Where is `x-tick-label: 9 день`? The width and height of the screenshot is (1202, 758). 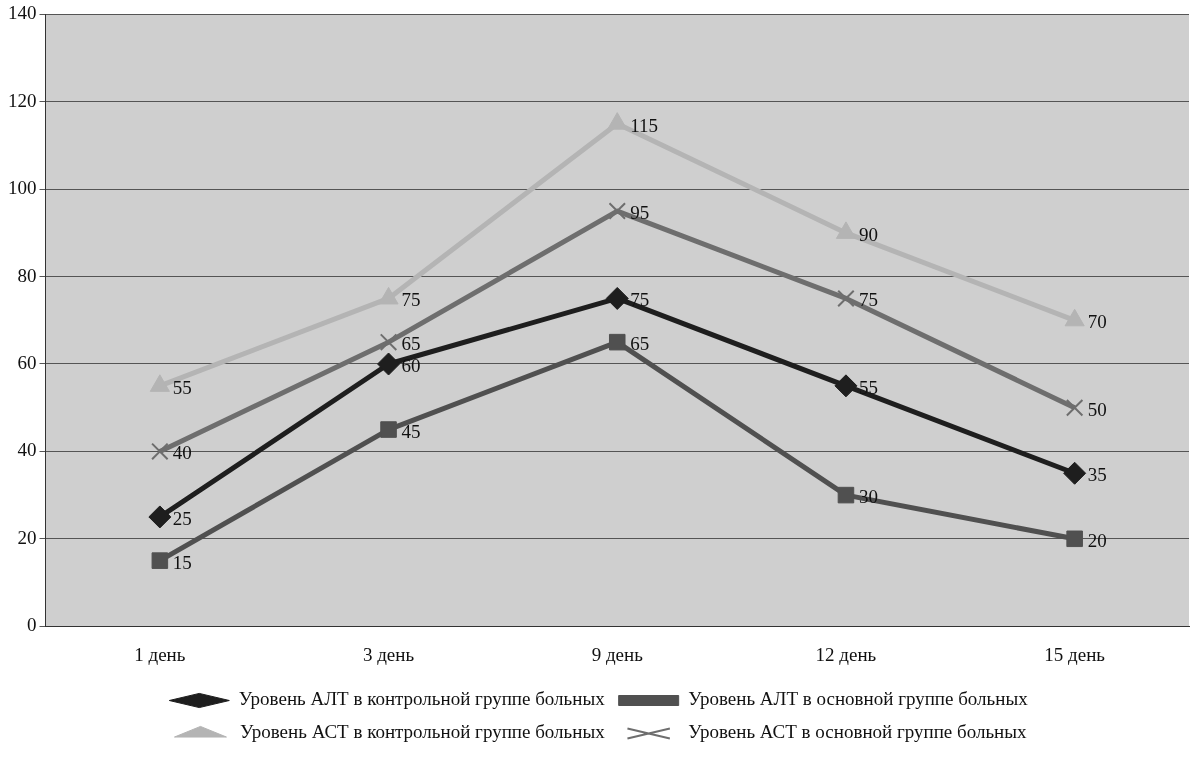
x-tick-label: 9 день is located at coordinates (617, 654).